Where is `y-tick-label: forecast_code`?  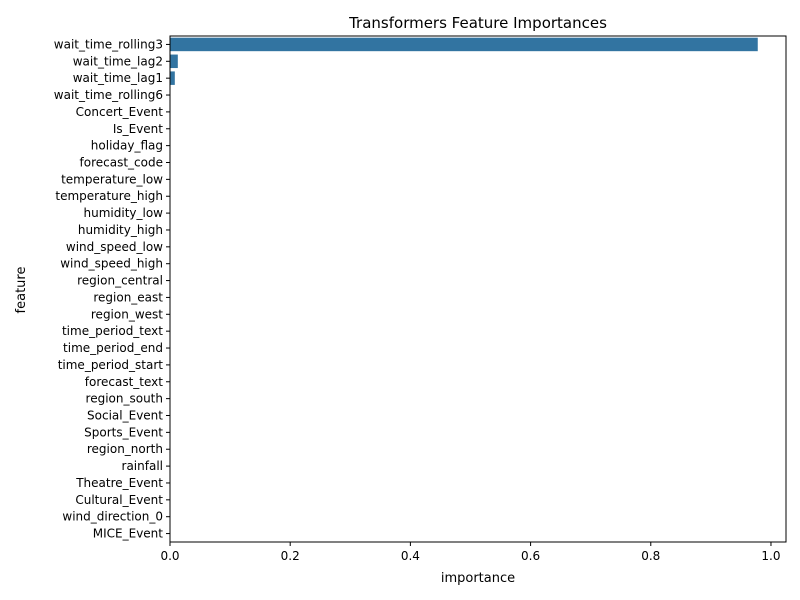 y-tick-label: forecast_code is located at coordinates (121, 163).